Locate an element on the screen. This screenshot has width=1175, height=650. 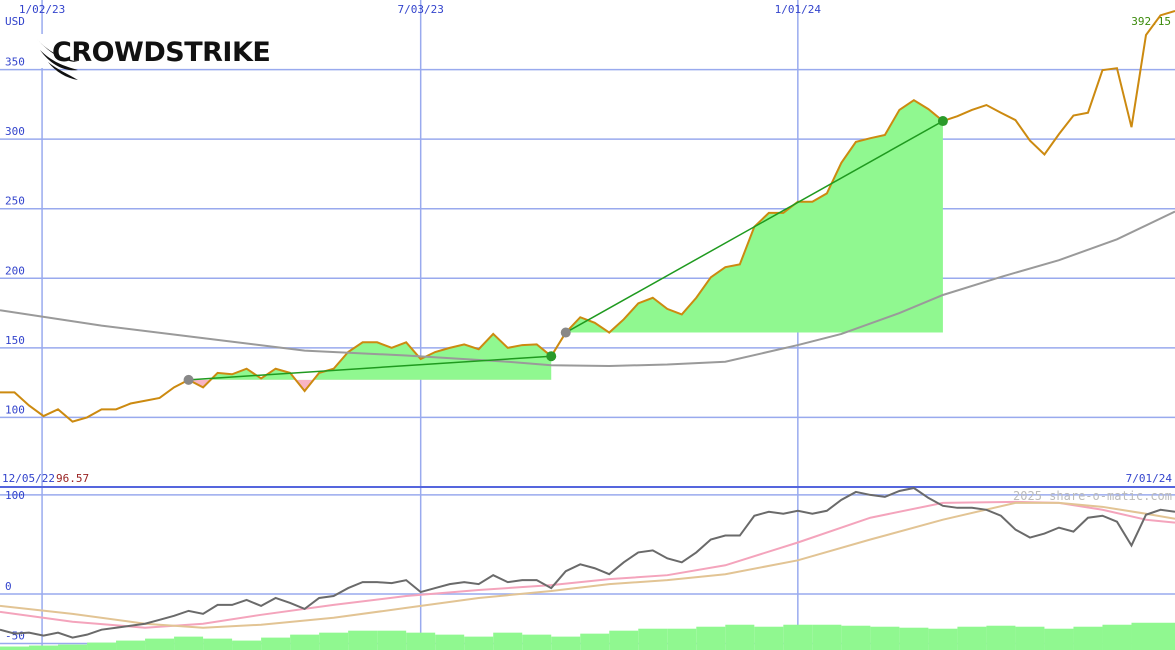
x-tick-label: 1/01/24 is located at coordinates (798, 9).